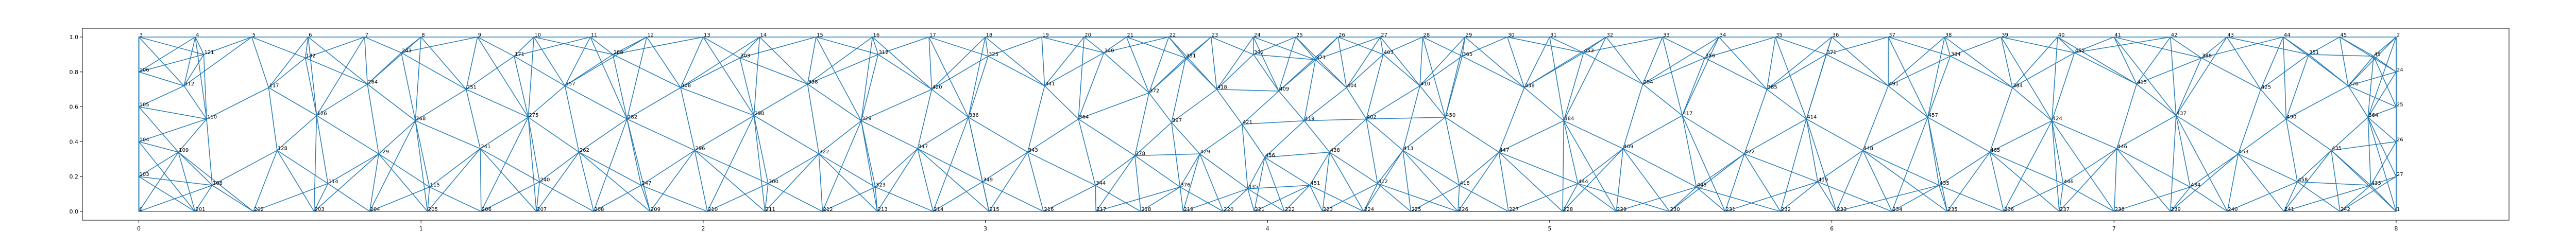 The width and height of the screenshot is (2576, 249). What do you see at coordinates (1259, 209) in the screenshot?
I see `node-label: 221` at bounding box center [1259, 209].